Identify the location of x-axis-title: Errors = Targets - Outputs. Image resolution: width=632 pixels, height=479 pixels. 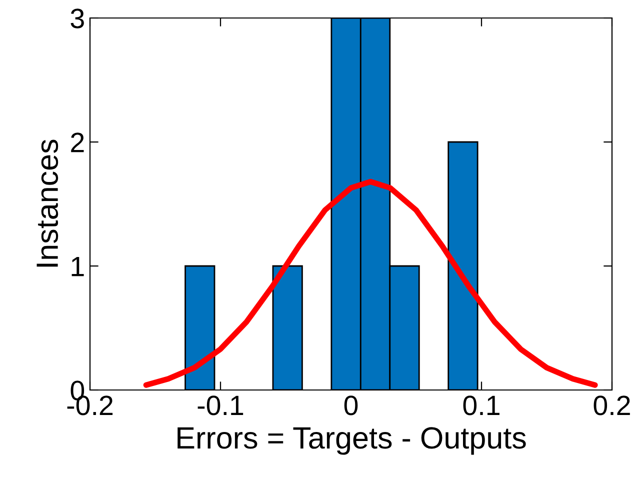
(352, 441).